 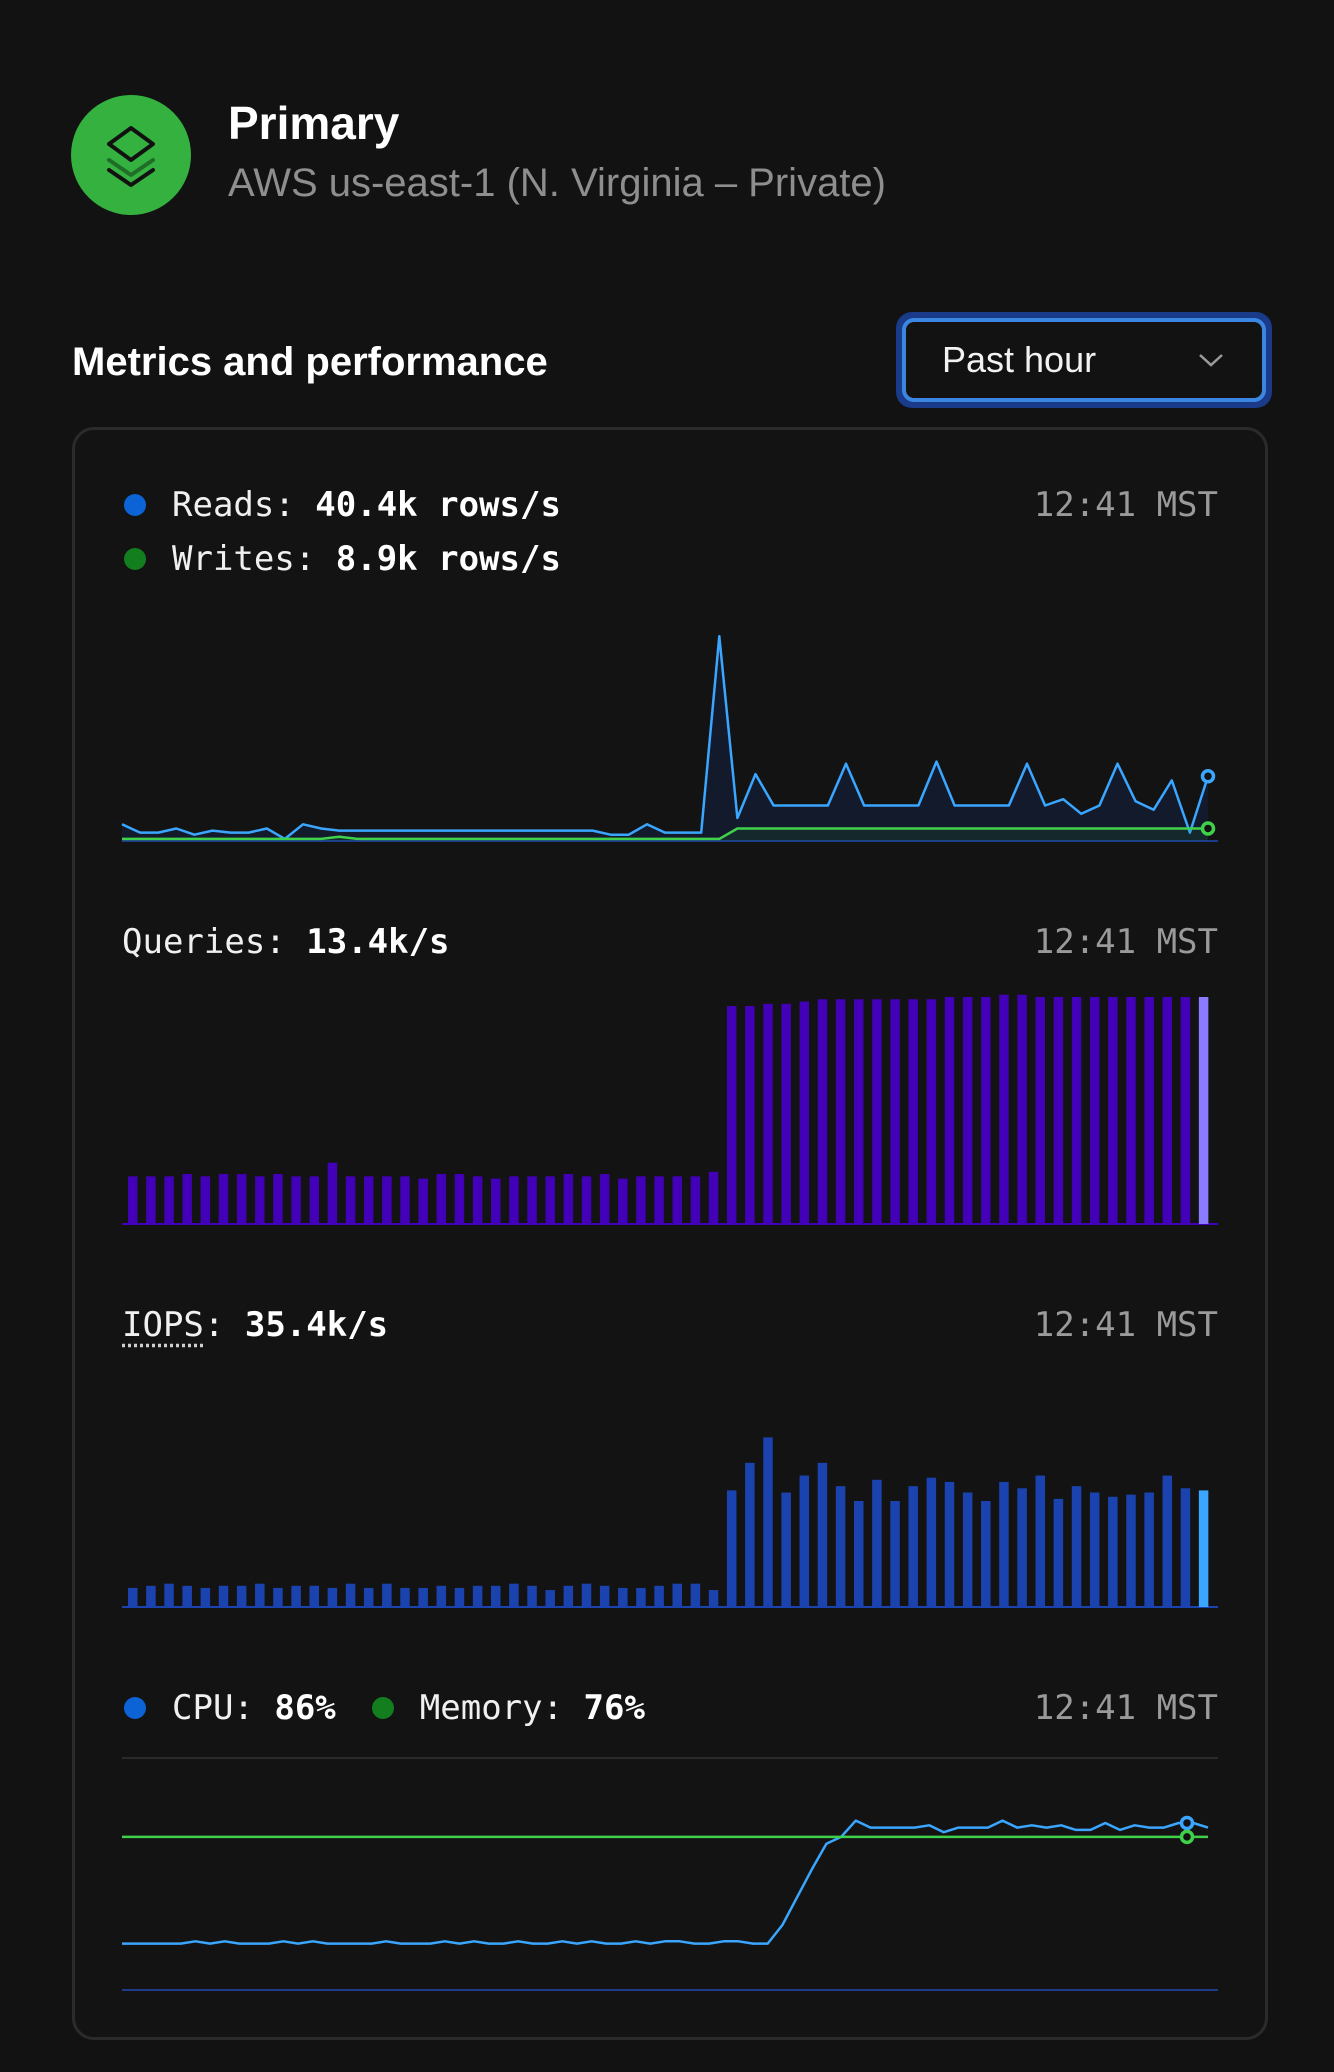 What do you see at coordinates (163, 1325) in the screenshot?
I see `iops-abbr: IOPS` at bounding box center [163, 1325].